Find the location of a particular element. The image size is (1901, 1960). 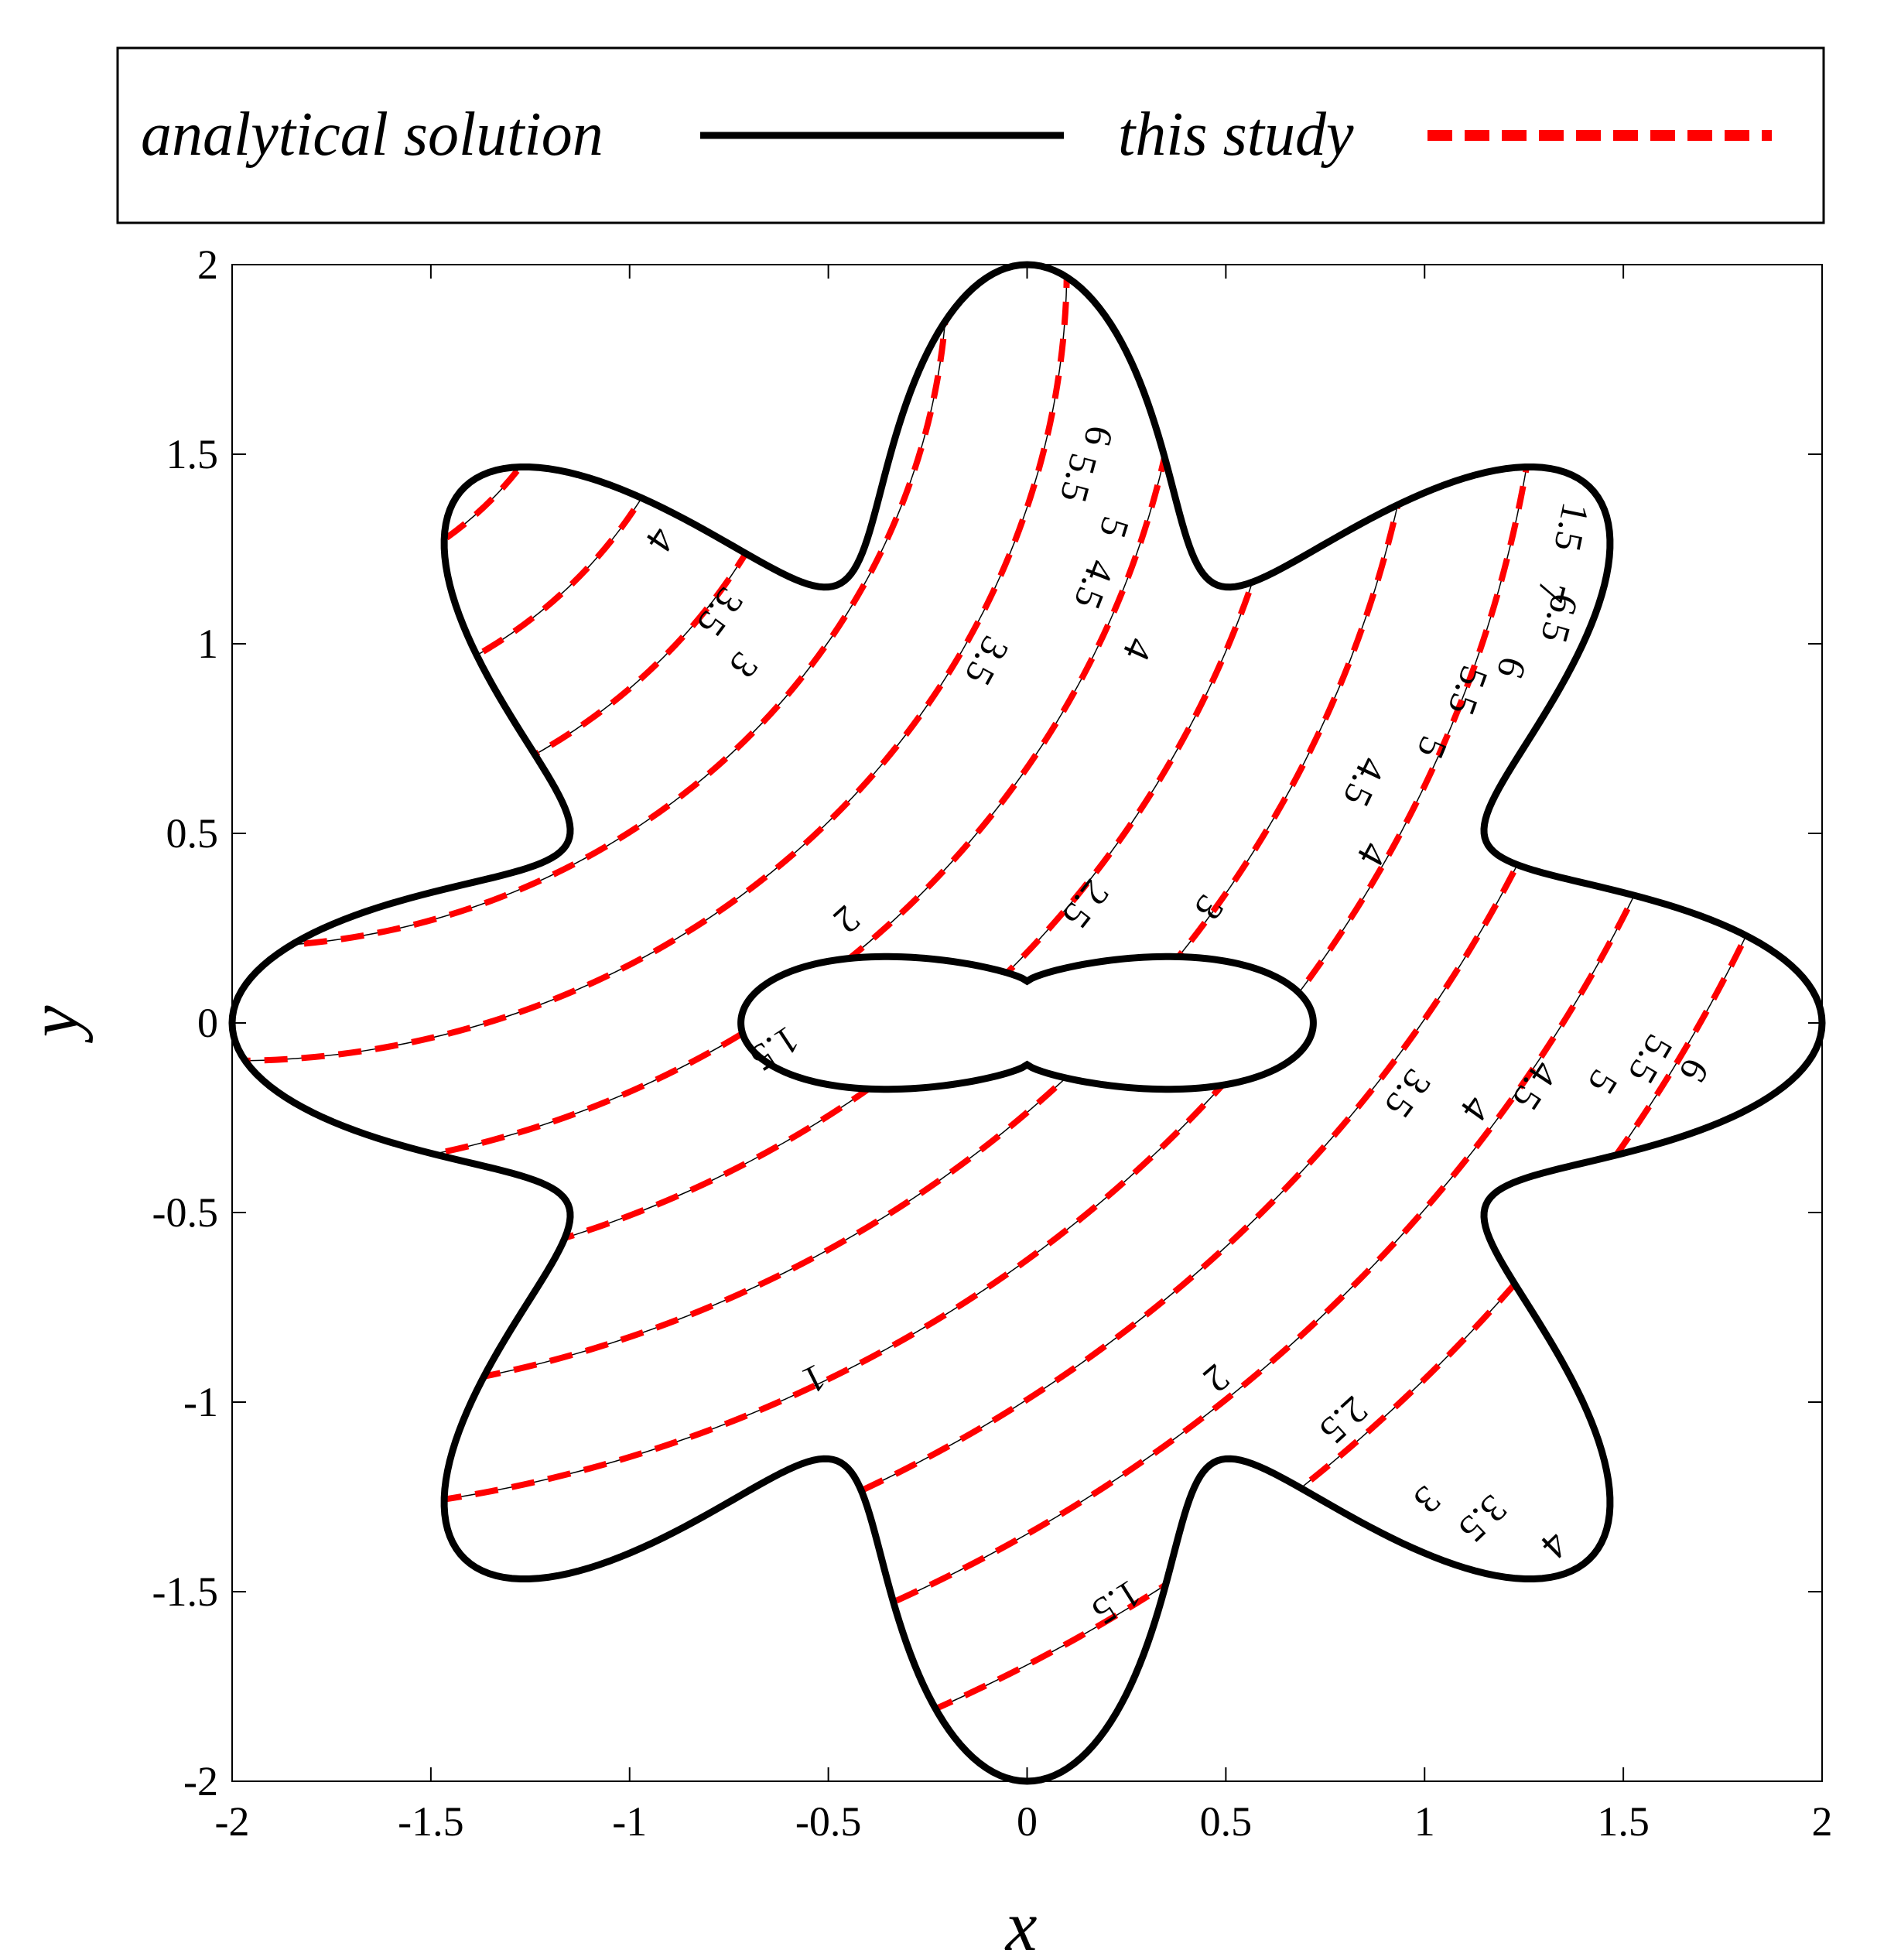

x-tick-label: -1.5 is located at coordinates (430, 1821).